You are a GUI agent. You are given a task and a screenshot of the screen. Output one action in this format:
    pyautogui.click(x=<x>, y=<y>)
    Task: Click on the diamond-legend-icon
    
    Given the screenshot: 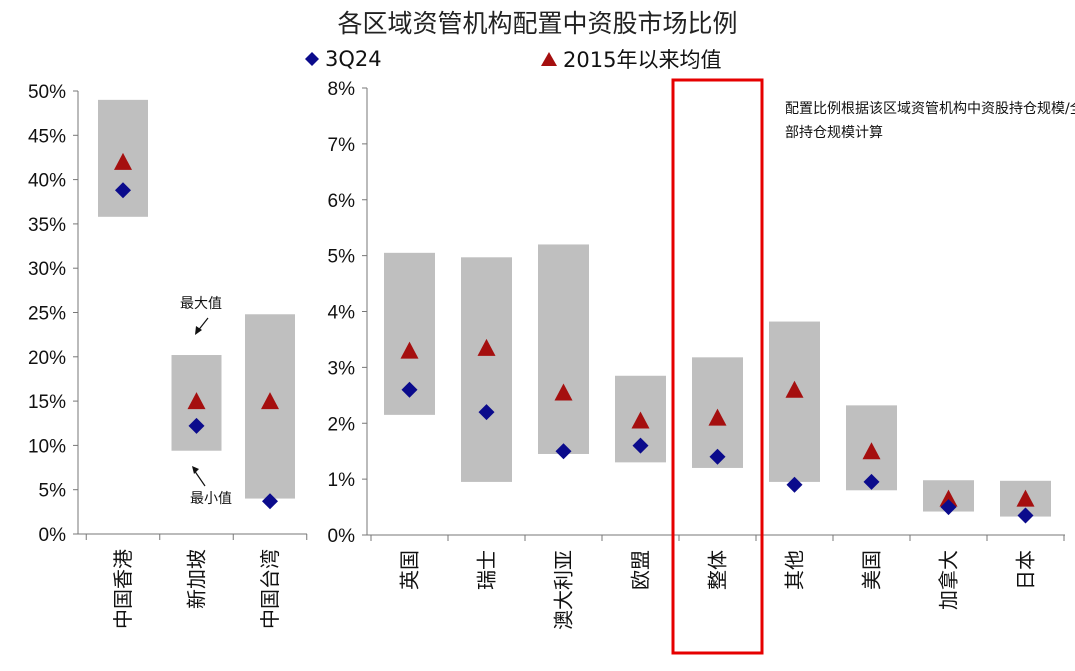 What is the action you would take?
    pyautogui.click(x=312, y=59)
    